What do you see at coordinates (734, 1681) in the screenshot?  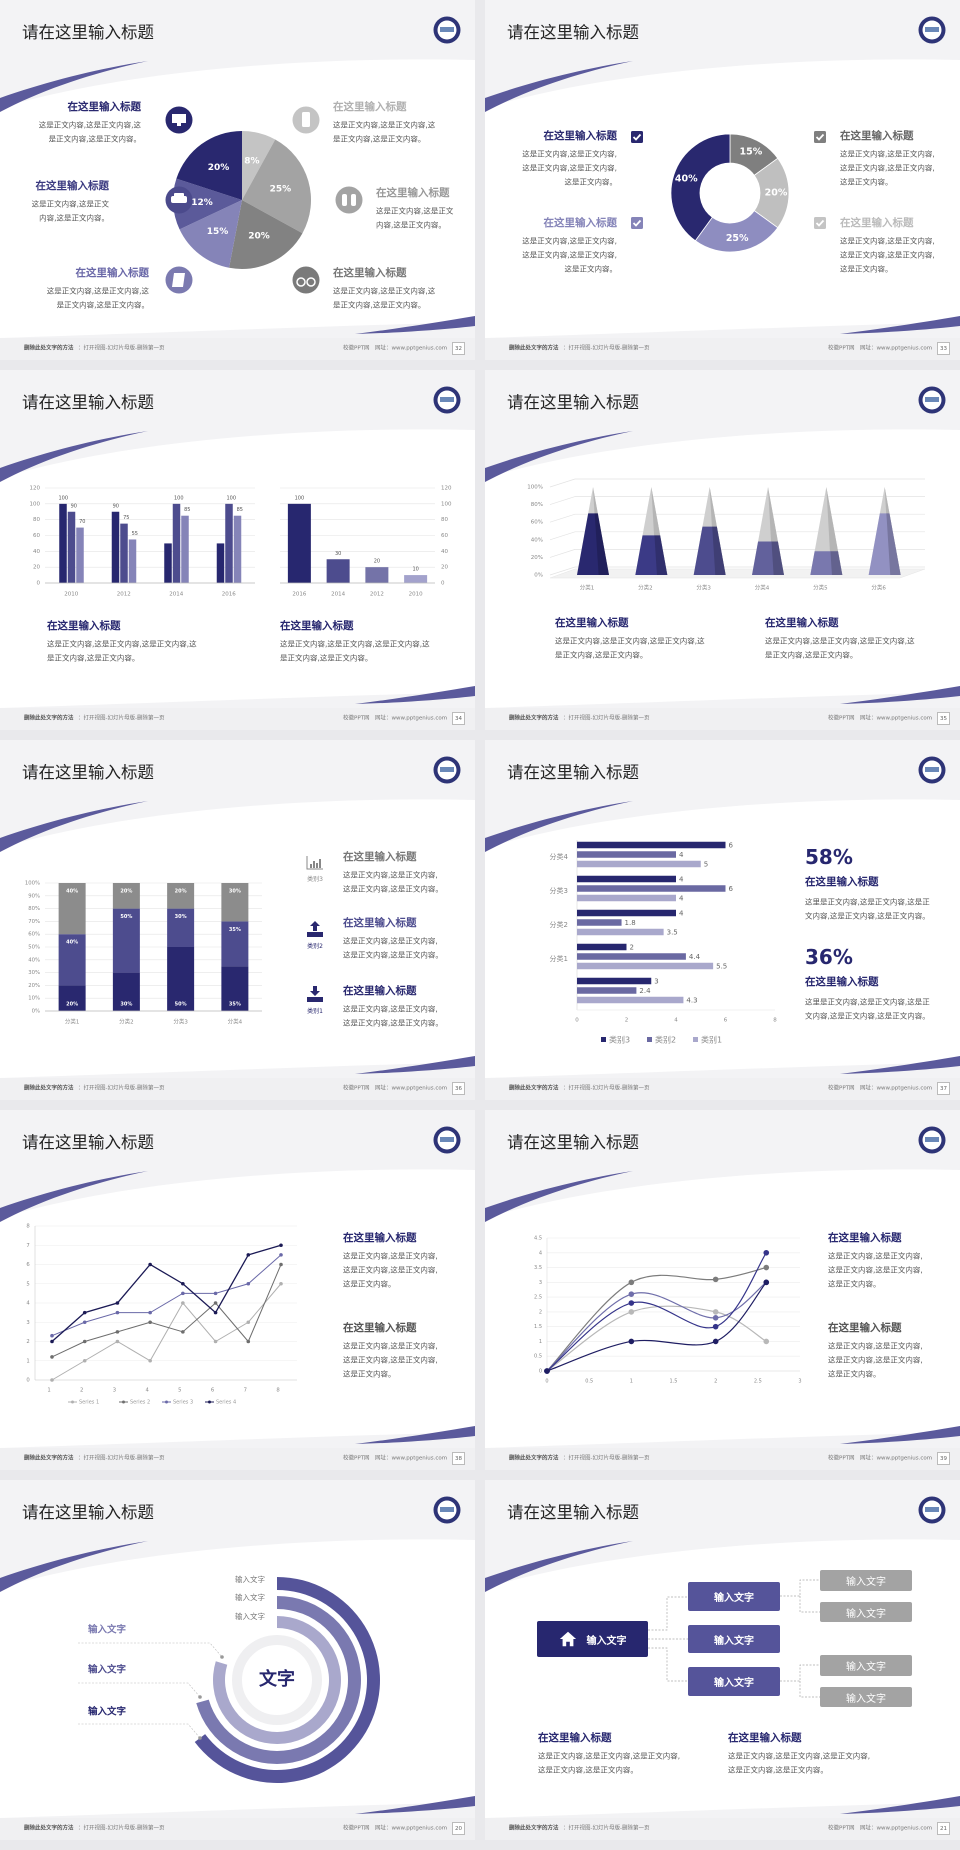 I see `branch-node: 输入文字` at bounding box center [734, 1681].